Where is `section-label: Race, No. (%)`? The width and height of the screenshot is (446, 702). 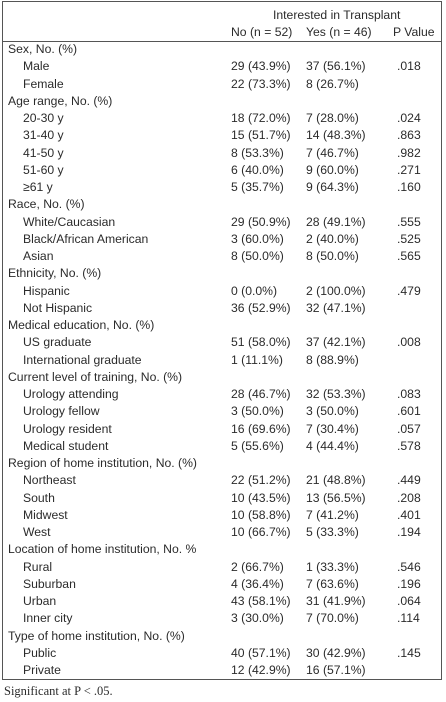 section-label: Race, No. (%) is located at coordinates (46, 204).